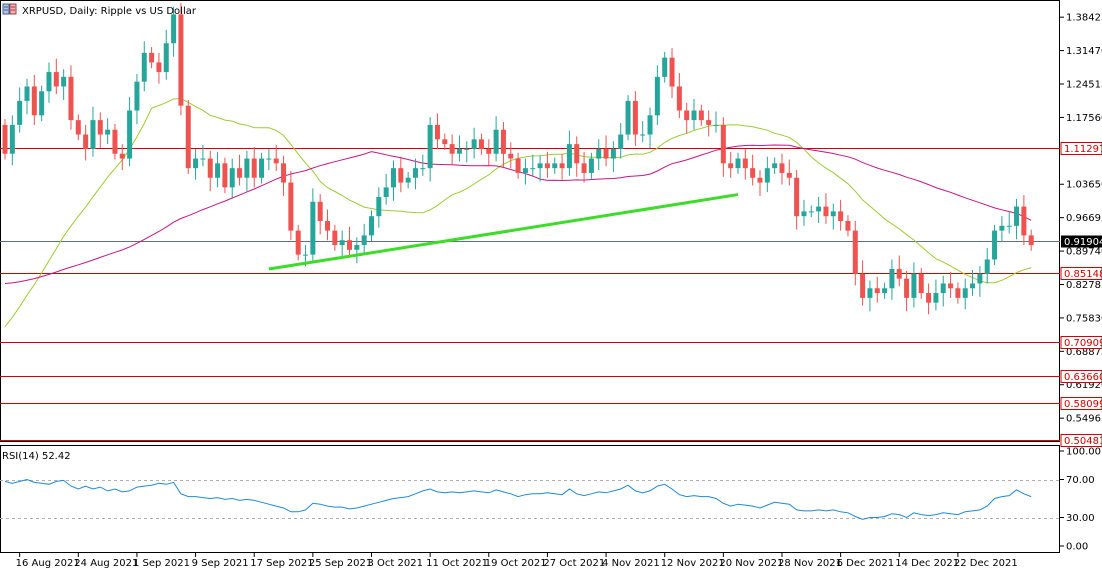  Describe the element at coordinates (1083, 149) in the screenshot. I see `level-price-label: 1.11297` at that location.